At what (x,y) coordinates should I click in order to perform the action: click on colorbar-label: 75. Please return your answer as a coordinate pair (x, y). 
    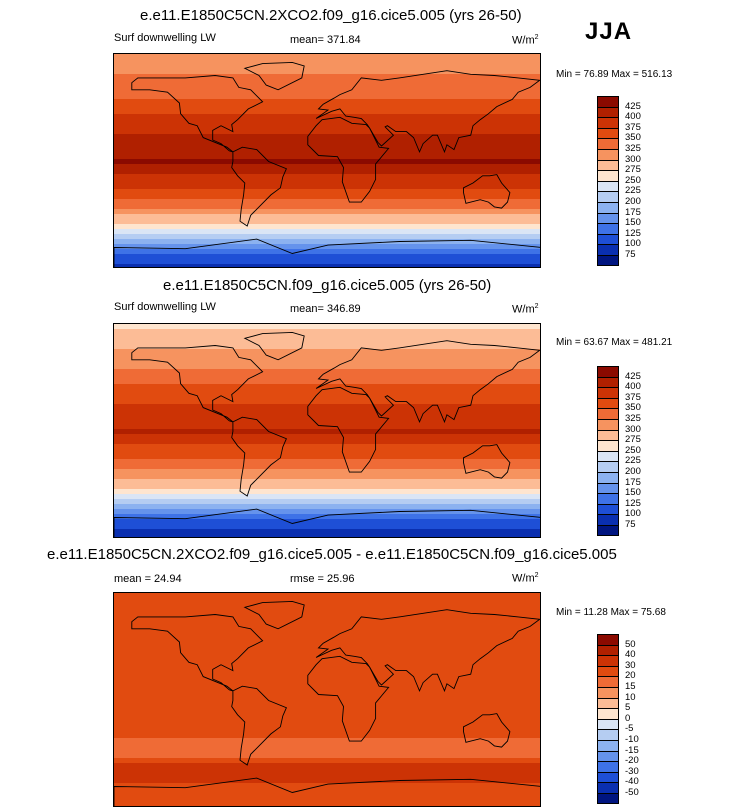
    Looking at the image, I should click on (630, 524).